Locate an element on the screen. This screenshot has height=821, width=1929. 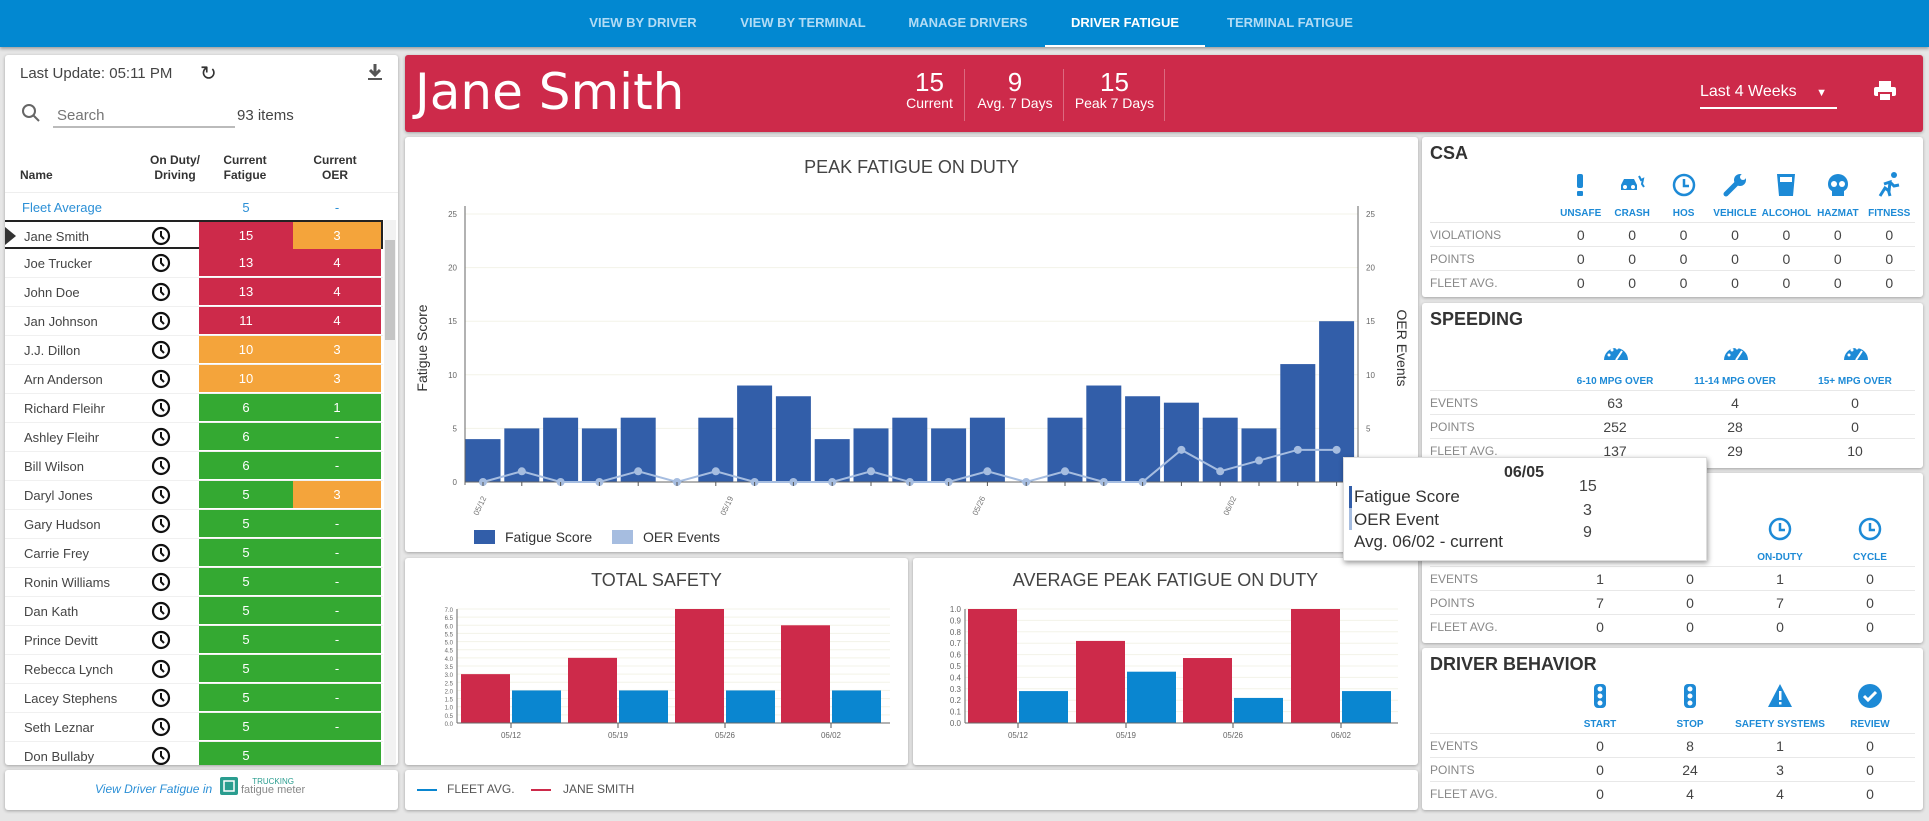
driver-row: Rebecca Lynch 5- is located at coordinates (194, 669).